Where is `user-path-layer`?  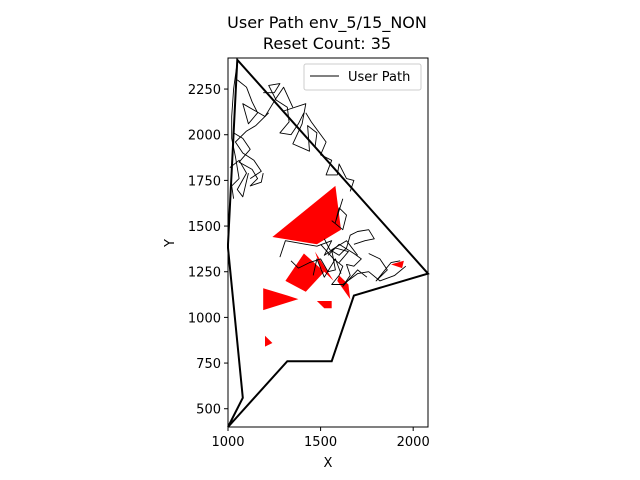
user-path-layer is located at coordinates (318, 174).